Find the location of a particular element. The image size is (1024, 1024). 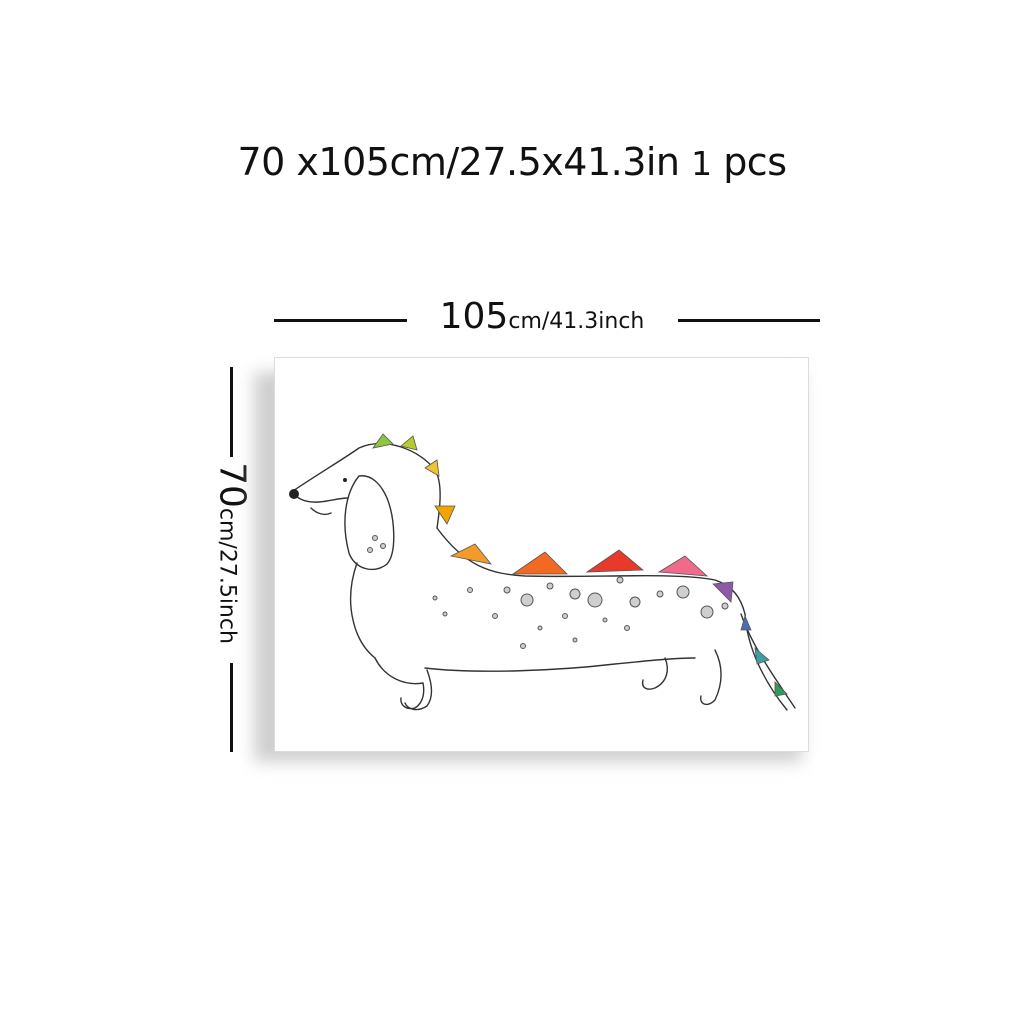

height-value: 70 is located at coordinates (232, 485).